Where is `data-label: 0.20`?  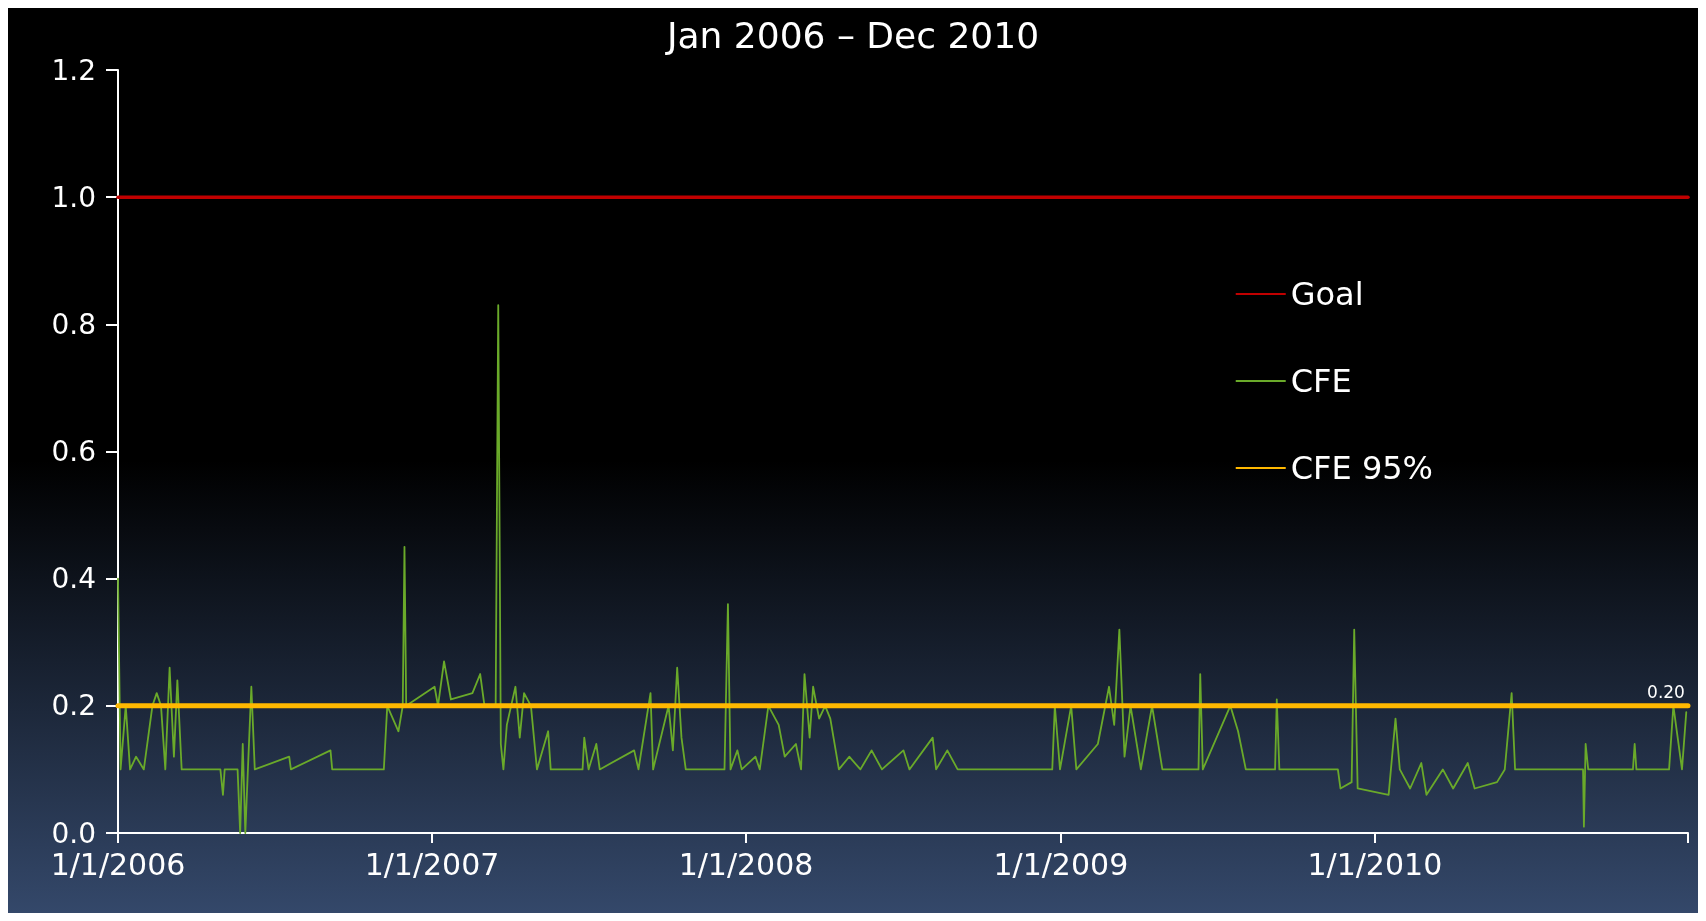 data-label: 0.20 is located at coordinates (1666, 692).